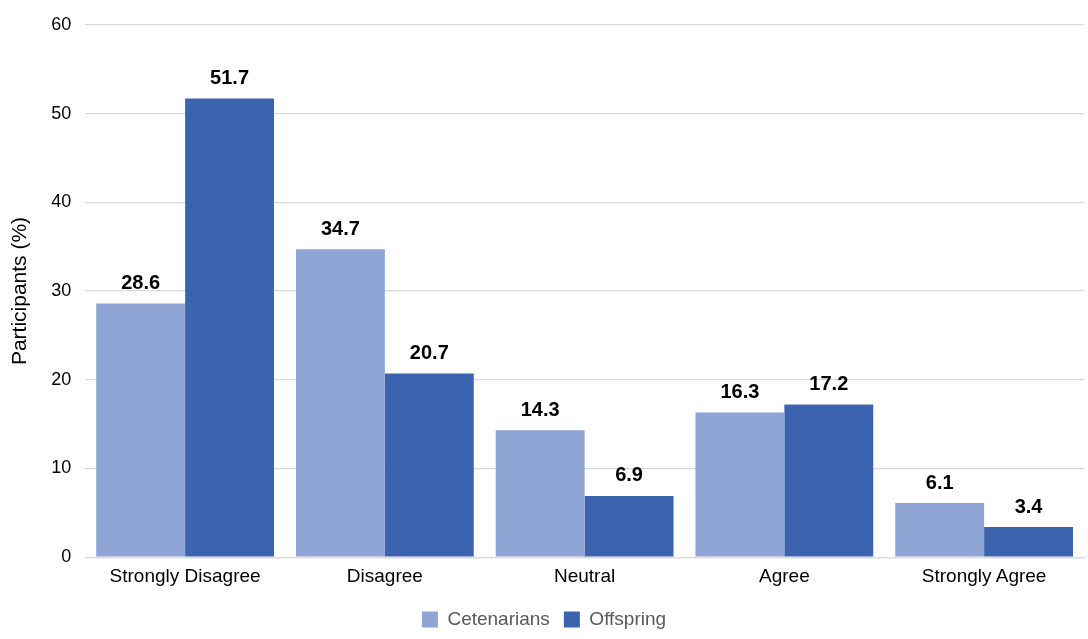 This screenshot has width=1088, height=639. Describe the element at coordinates (61, 467) in the screenshot. I see `y-tick-label: 10` at that location.